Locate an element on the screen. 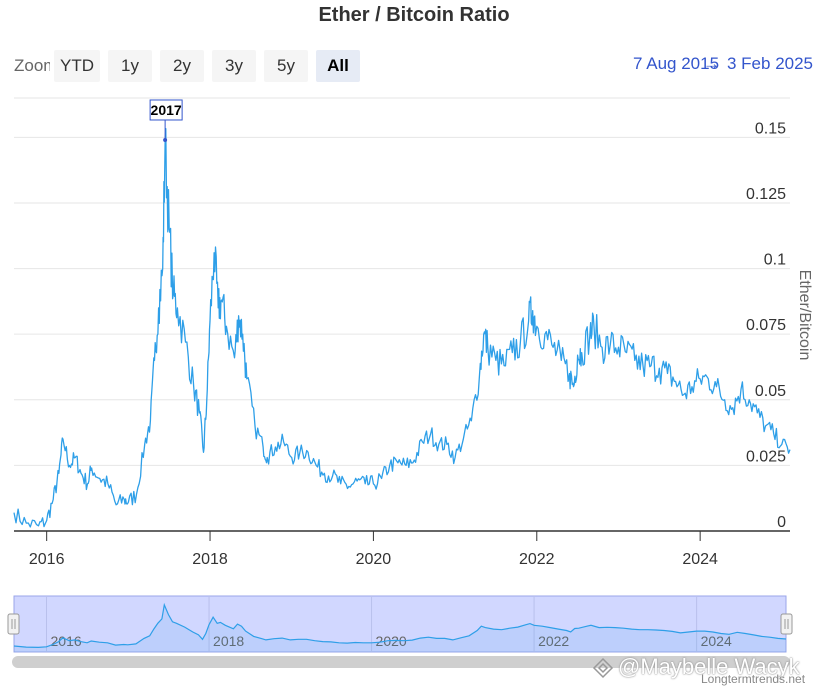 The width and height of the screenshot is (828, 690). flag-point is located at coordinates (165, 139).